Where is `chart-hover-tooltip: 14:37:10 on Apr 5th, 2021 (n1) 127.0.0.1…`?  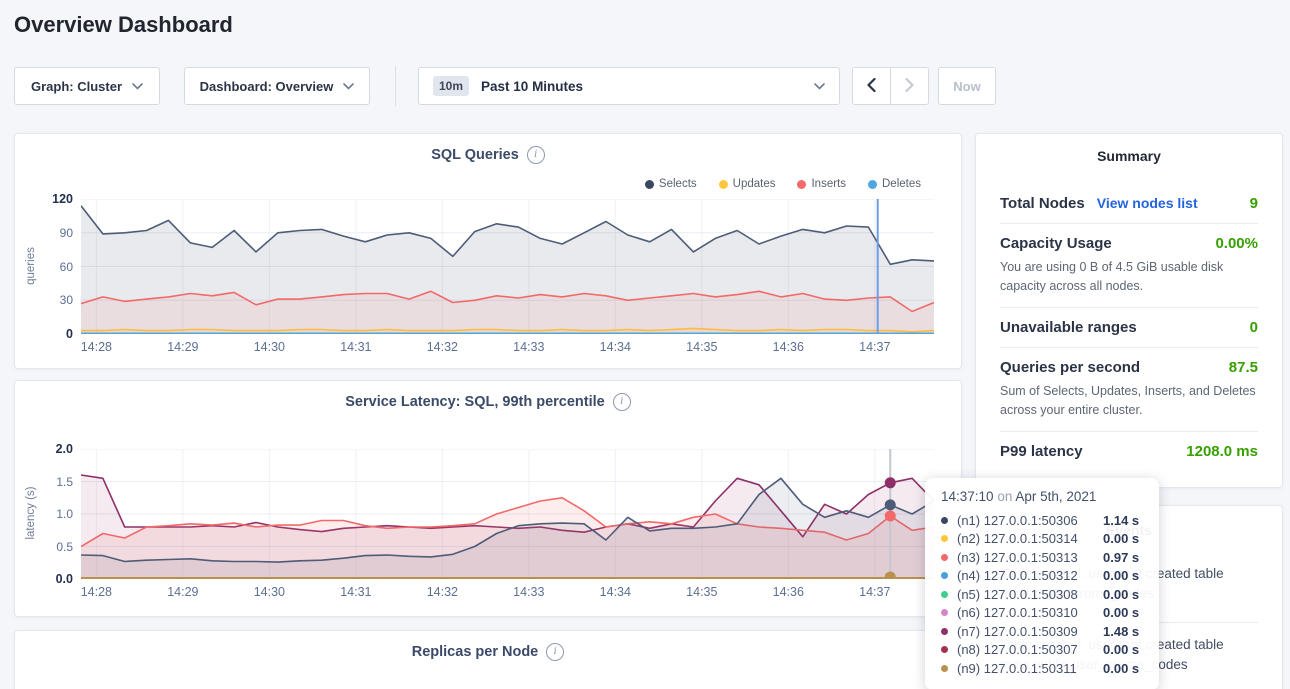 chart-hover-tooltip: 14:37:10 on Apr 5th, 2021 (n1) 127.0.0.1… is located at coordinates (1042, 583).